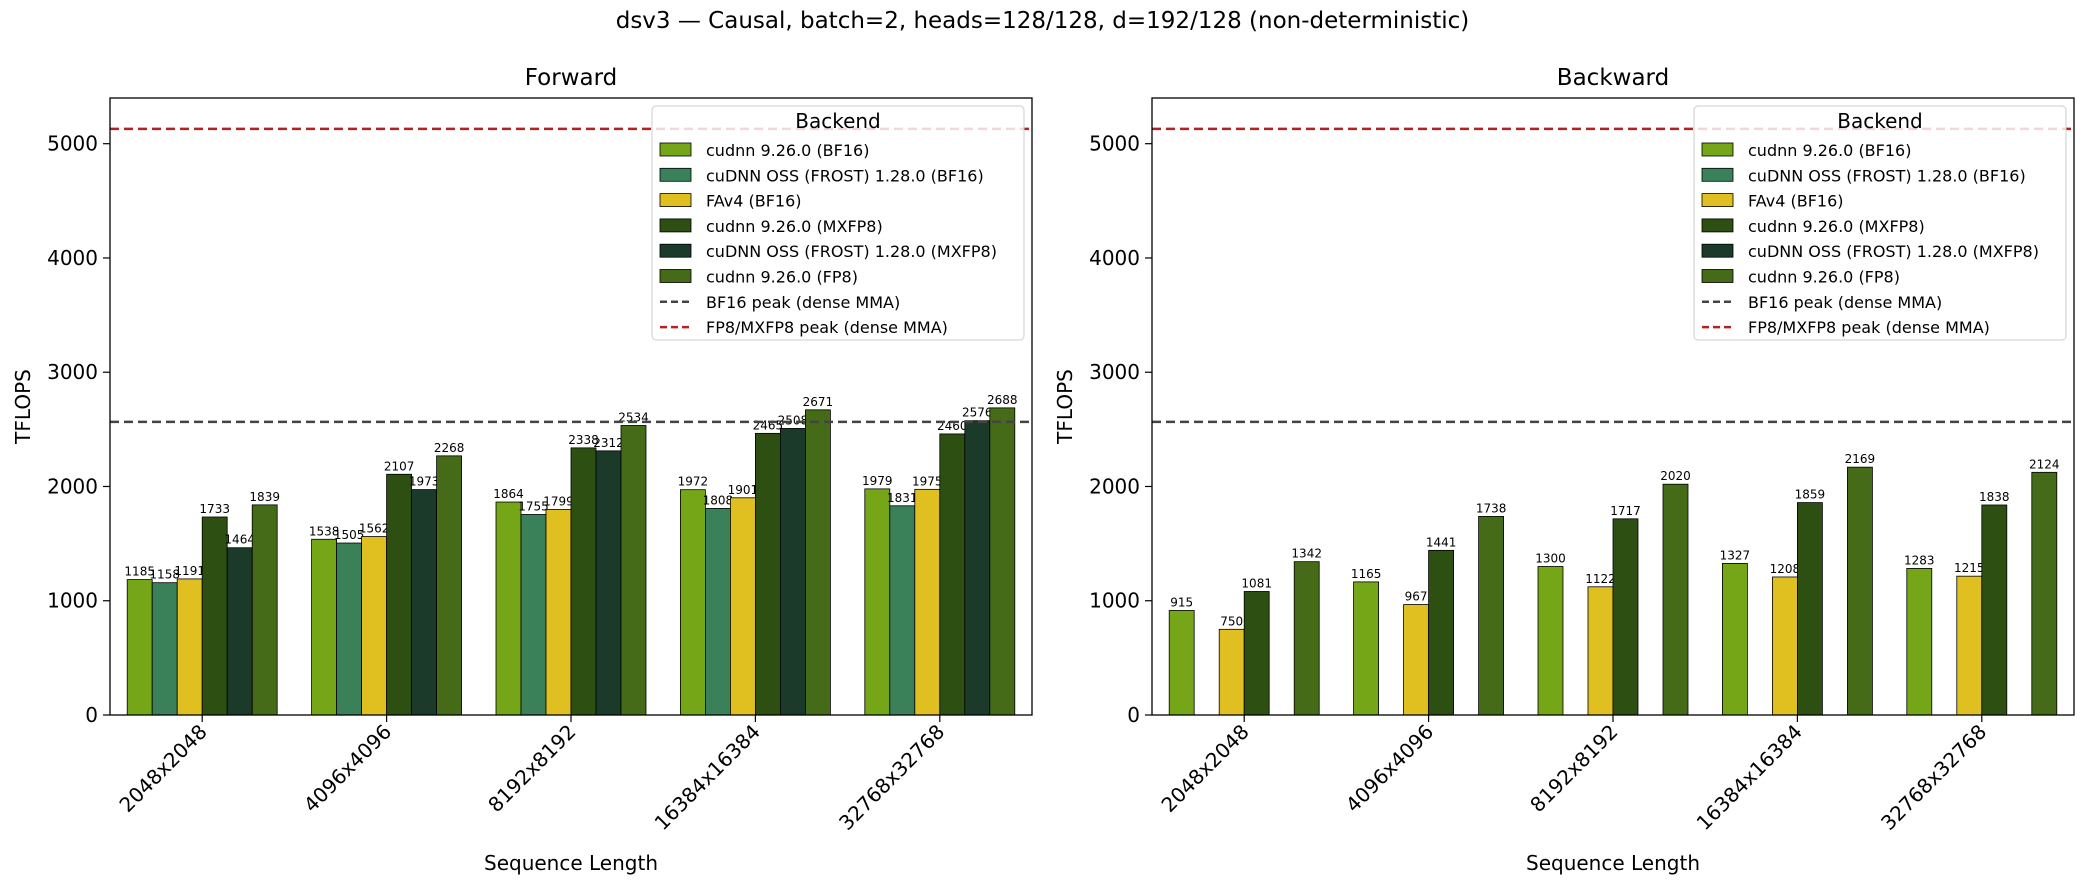 The height and width of the screenshot is (889, 2085). I want to click on bar-cudnn-9-26-0-mxfp8-2048x2048, so click(1256, 653).